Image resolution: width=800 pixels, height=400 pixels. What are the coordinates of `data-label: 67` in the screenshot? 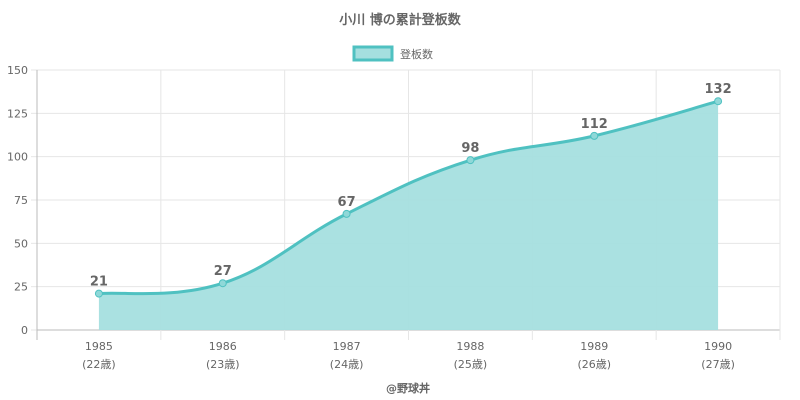 It's located at (347, 202).